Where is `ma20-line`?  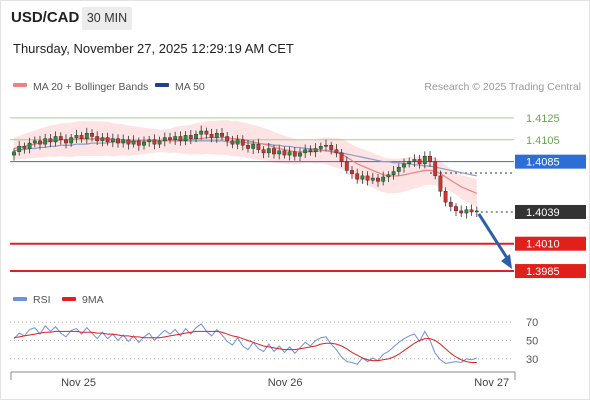 ma20-line is located at coordinates (245, 165).